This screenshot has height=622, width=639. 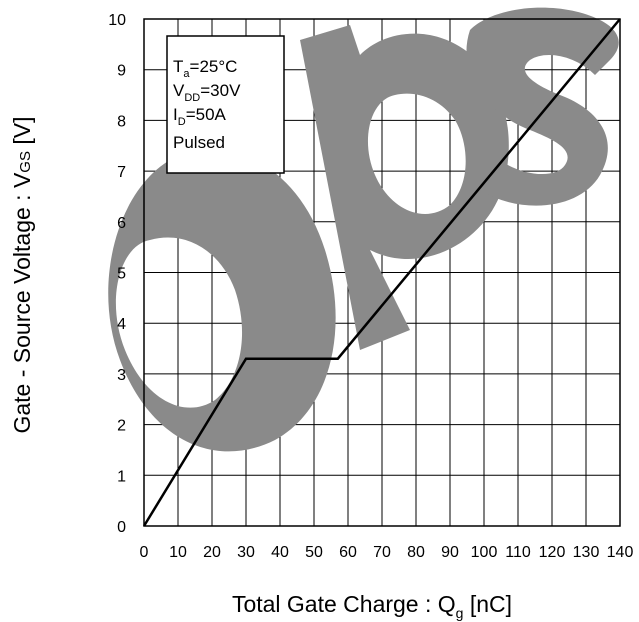 What do you see at coordinates (450, 552) in the screenshot?
I see `x-tick-label: 90` at bounding box center [450, 552].